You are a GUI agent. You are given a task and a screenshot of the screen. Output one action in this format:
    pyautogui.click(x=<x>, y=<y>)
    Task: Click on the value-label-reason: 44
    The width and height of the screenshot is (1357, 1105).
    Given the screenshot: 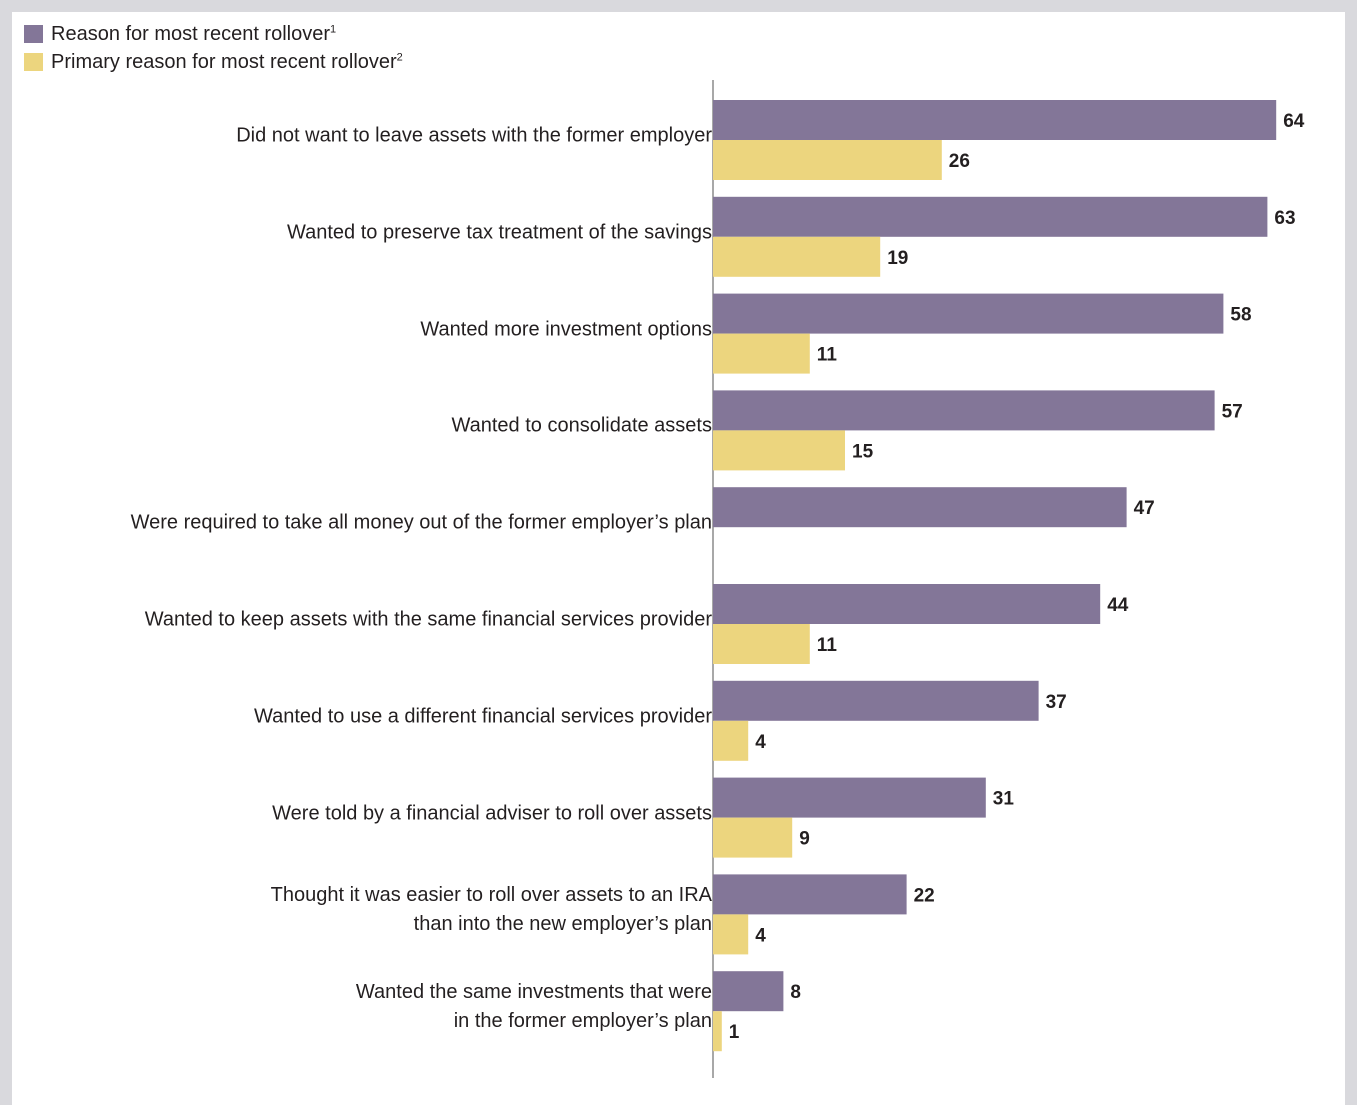 What is the action you would take?
    pyautogui.click(x=1118, y=605)
    